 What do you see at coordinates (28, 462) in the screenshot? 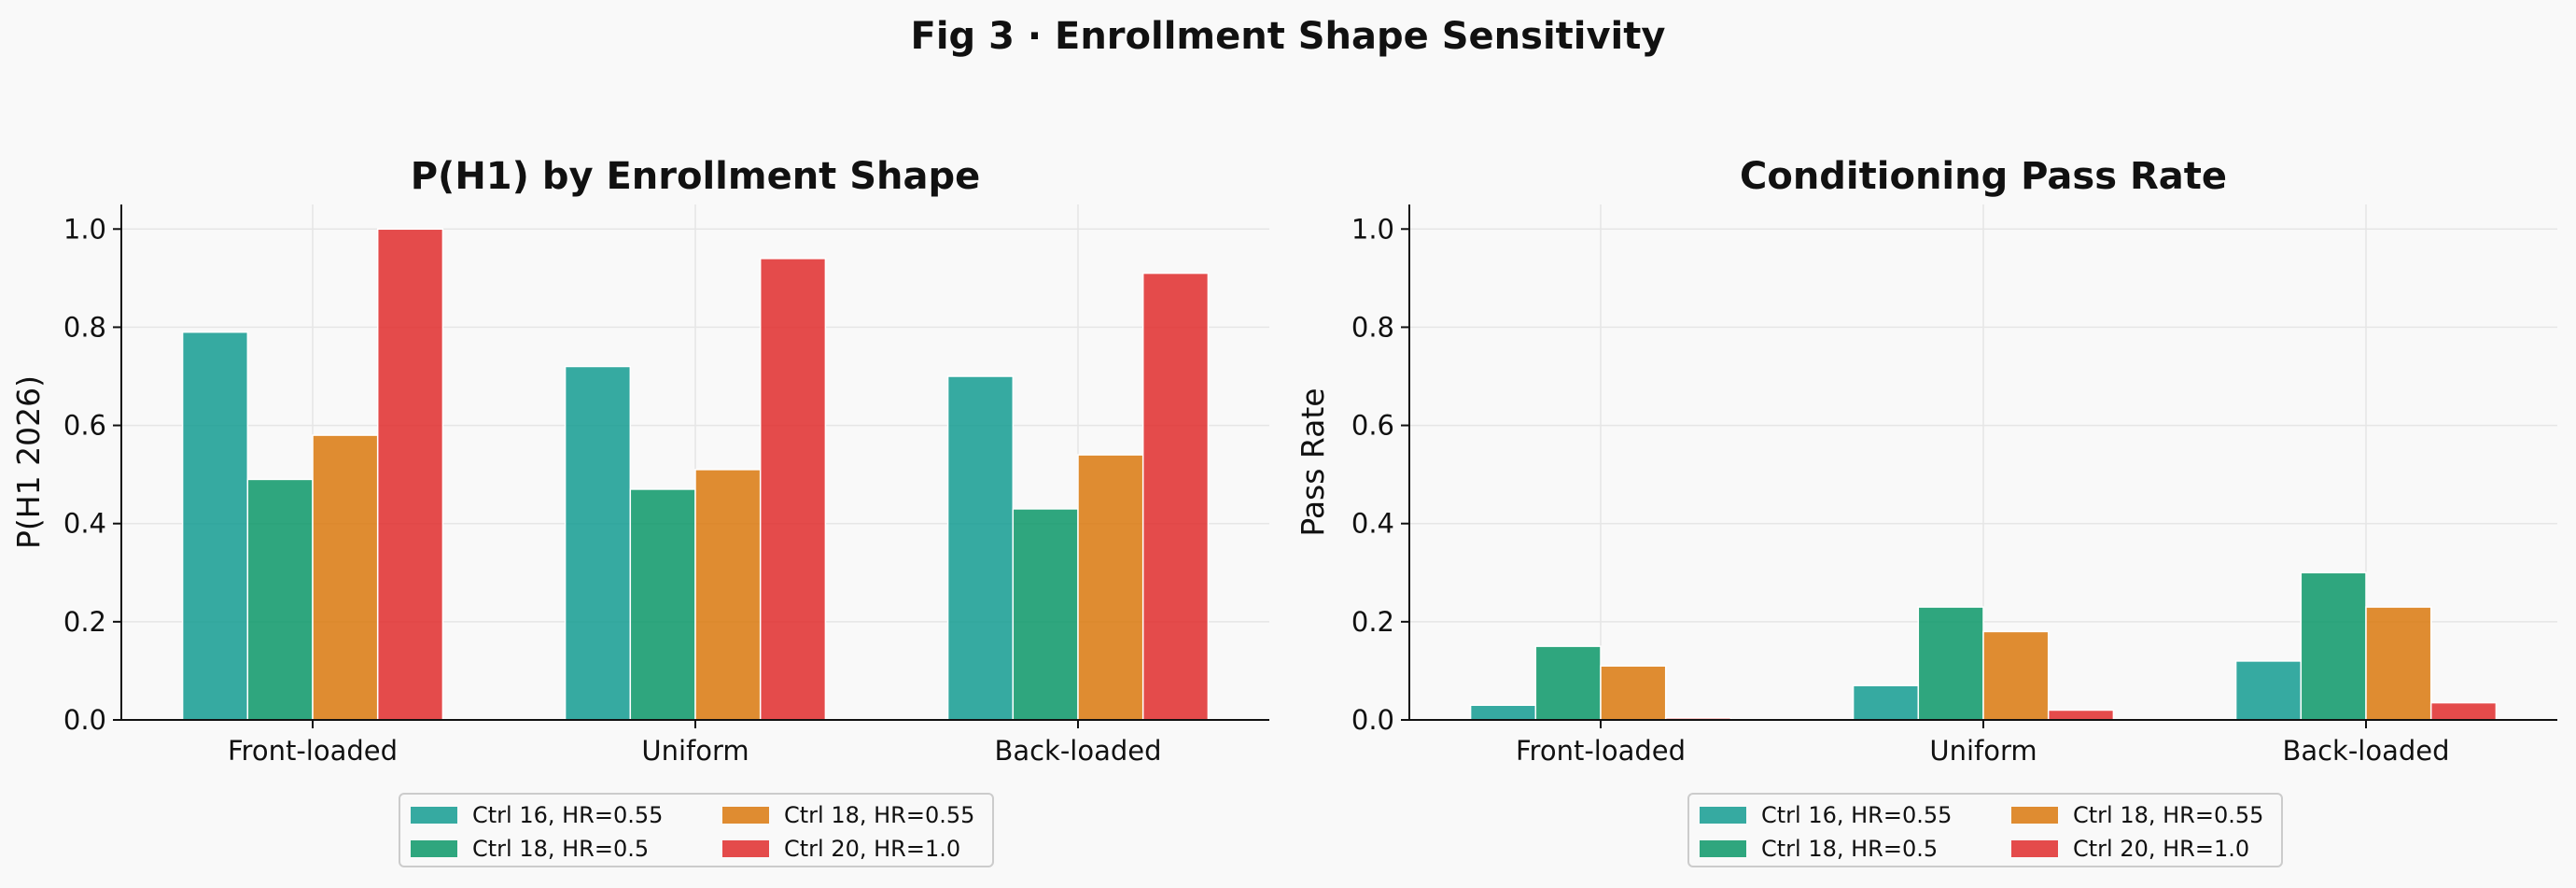
I see `y-axis-label: P(H1 2026)` at bounding box center [28, 462].